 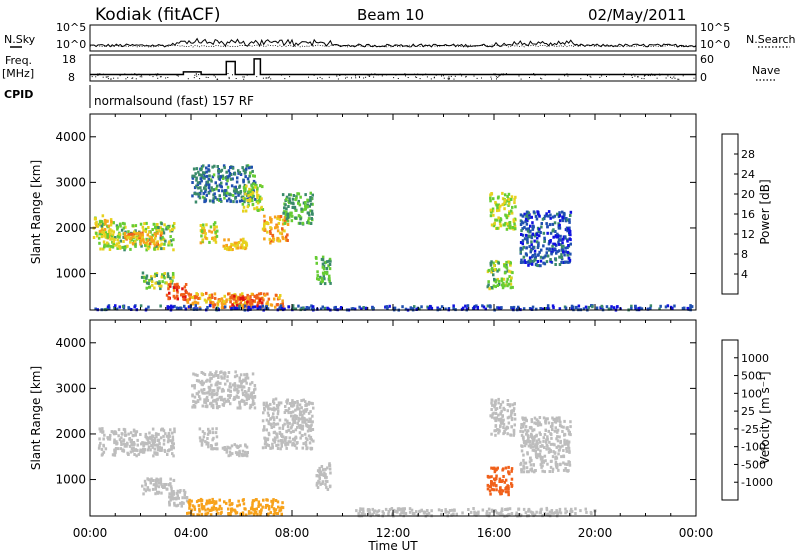 What do you see at coordinates (766, 70) in the screenshot?
I see `nave-label: Nave` at bounding box center [766, 70].